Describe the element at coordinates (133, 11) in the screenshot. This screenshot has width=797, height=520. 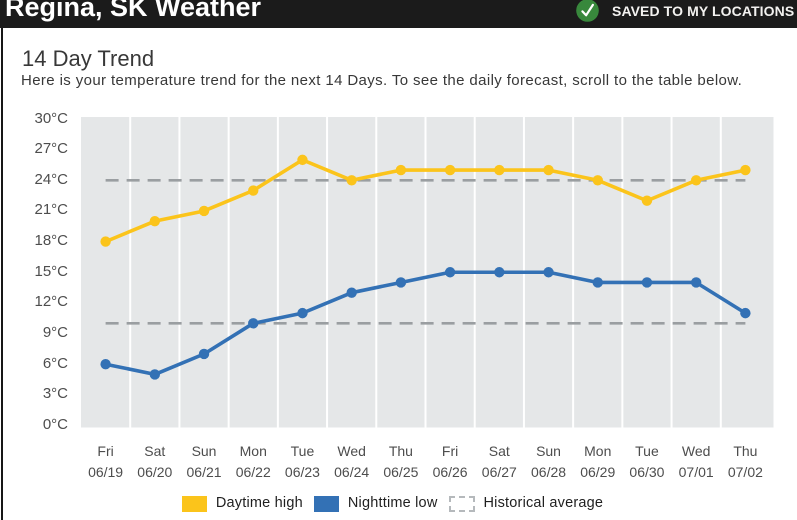
I see `location-title: Regina, SK Weather` at that location.